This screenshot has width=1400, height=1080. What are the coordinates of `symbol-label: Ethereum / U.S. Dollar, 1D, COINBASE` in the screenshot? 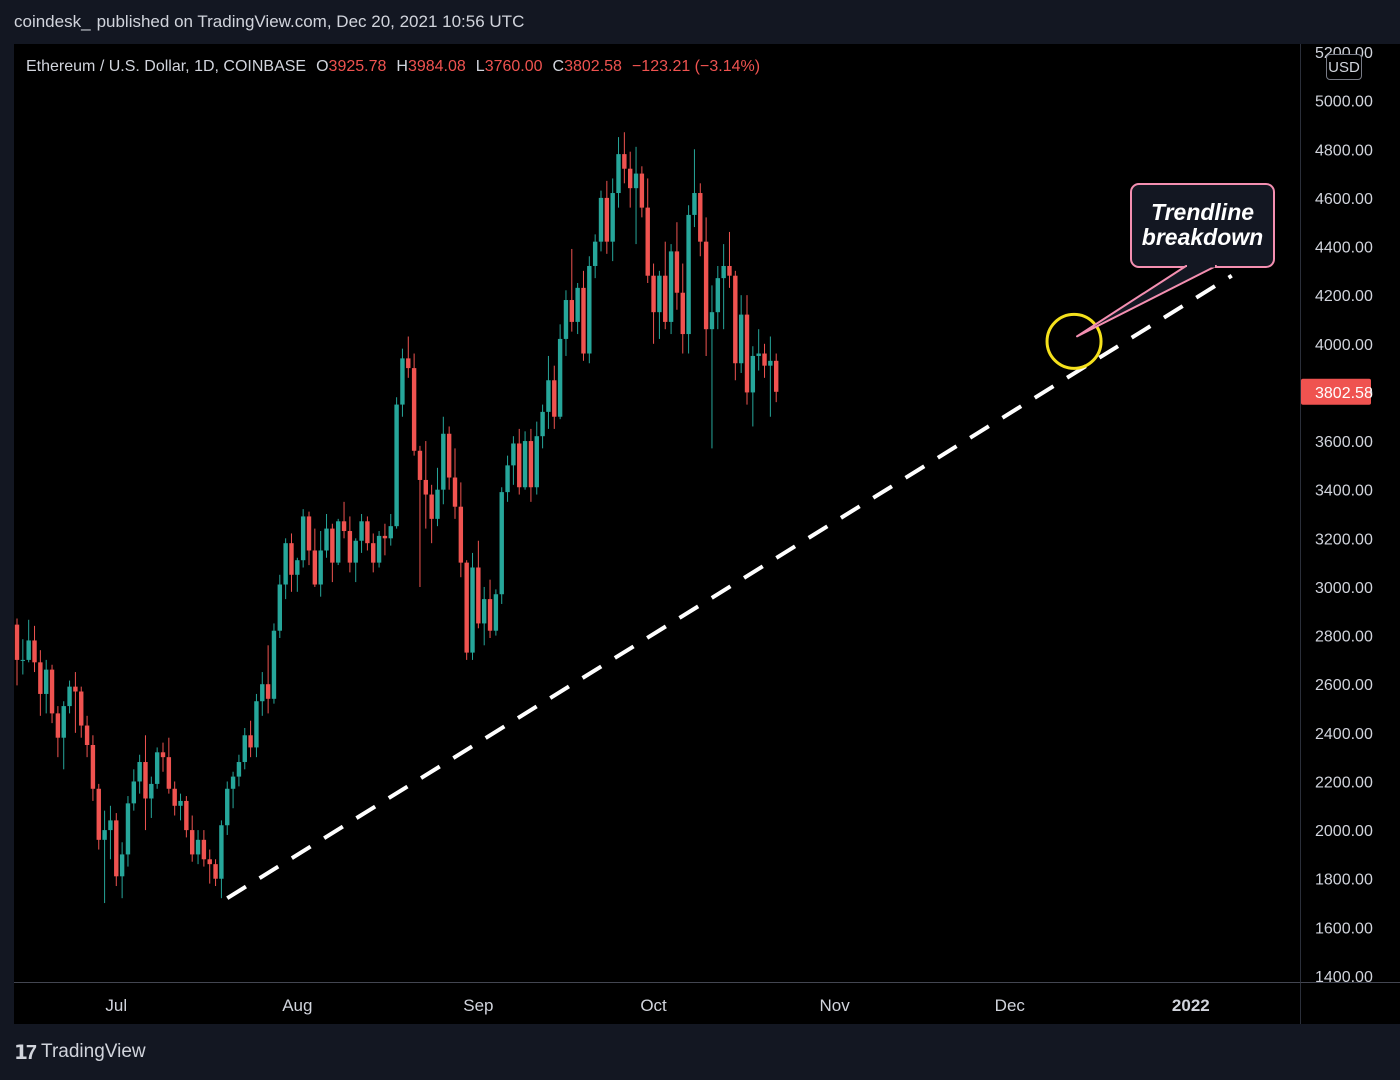 It's located at (166, 66).